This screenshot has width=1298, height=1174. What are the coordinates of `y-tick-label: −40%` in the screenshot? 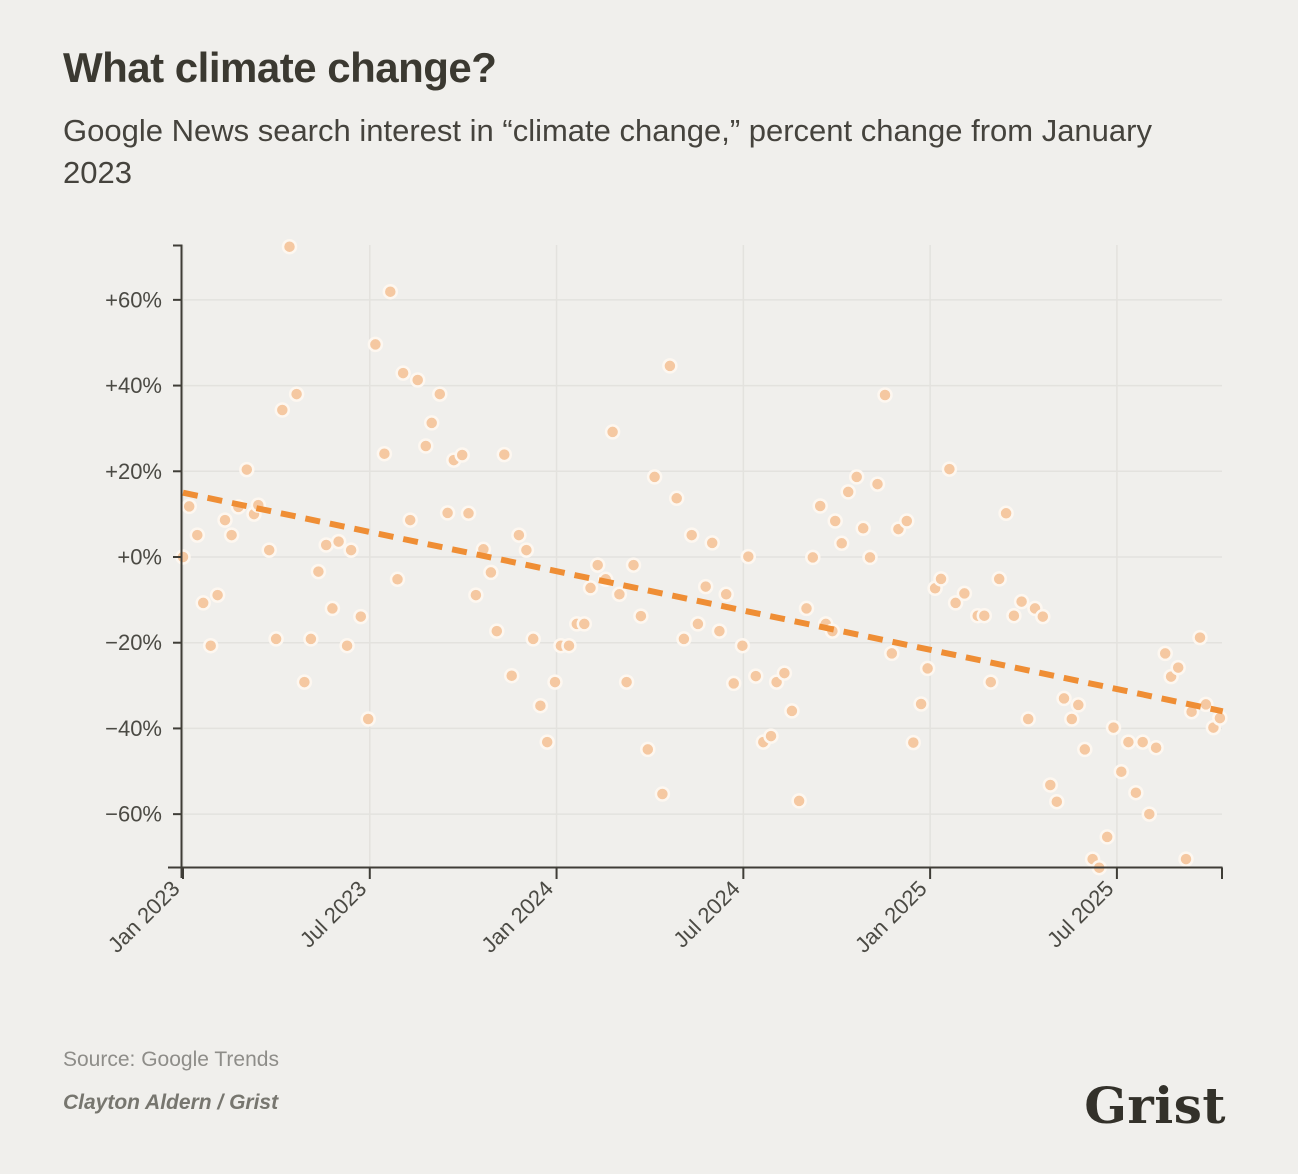 It's located at (133, 728).